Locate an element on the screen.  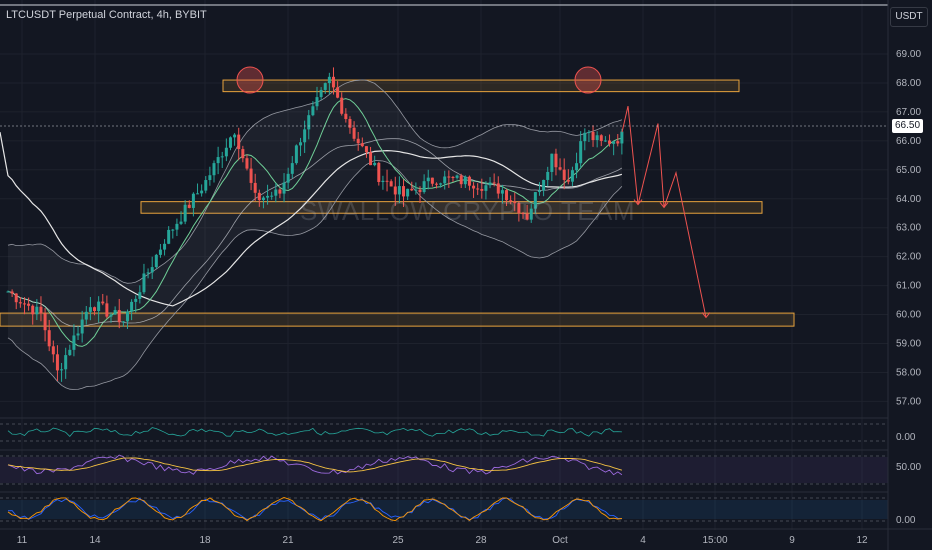
indicator-tick-label: 50.00 is located at coordinates (908, 467).